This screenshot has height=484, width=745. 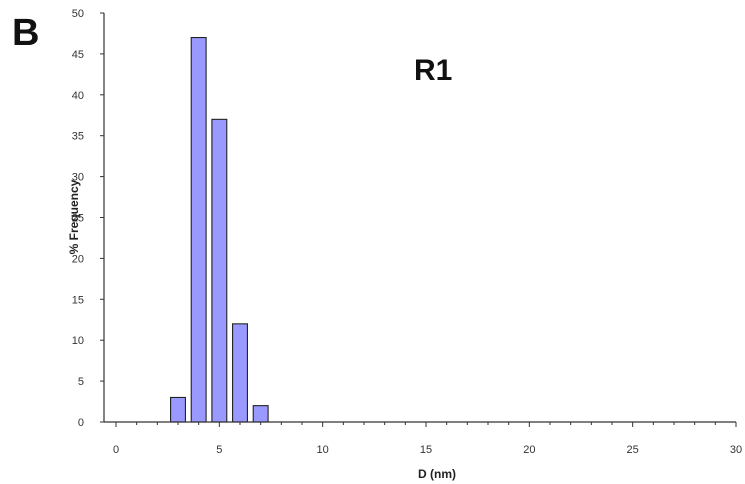 I want to click on x-tick-label: 10, so click(x=323, y=450).